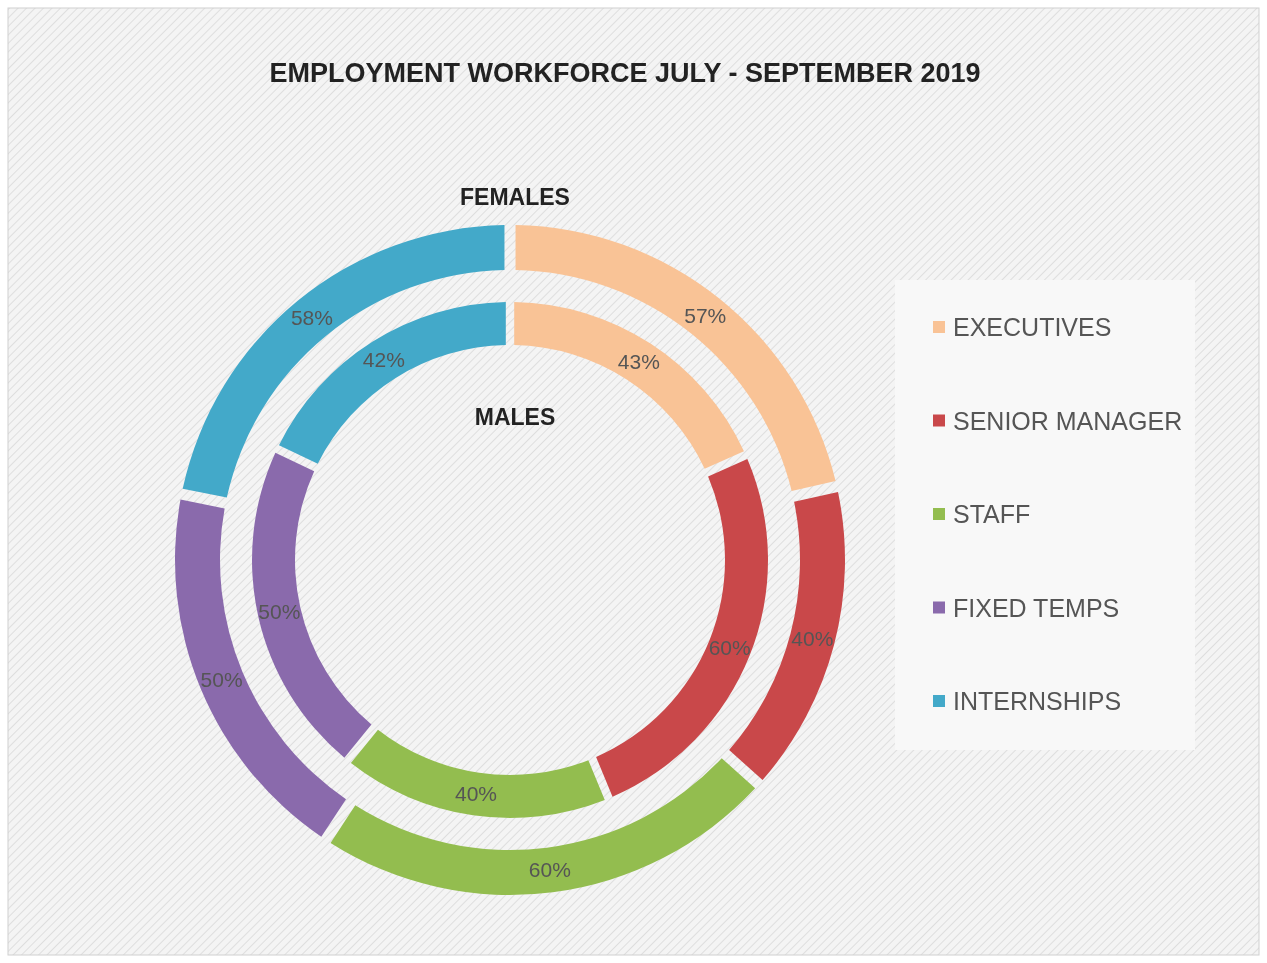 This screenshot has height=963, width=1267. What do you see at coordinates (1032, 327) in the screenshot?
I see `legend-label: EXECUTIVES` at bounding box center [1032, 327].